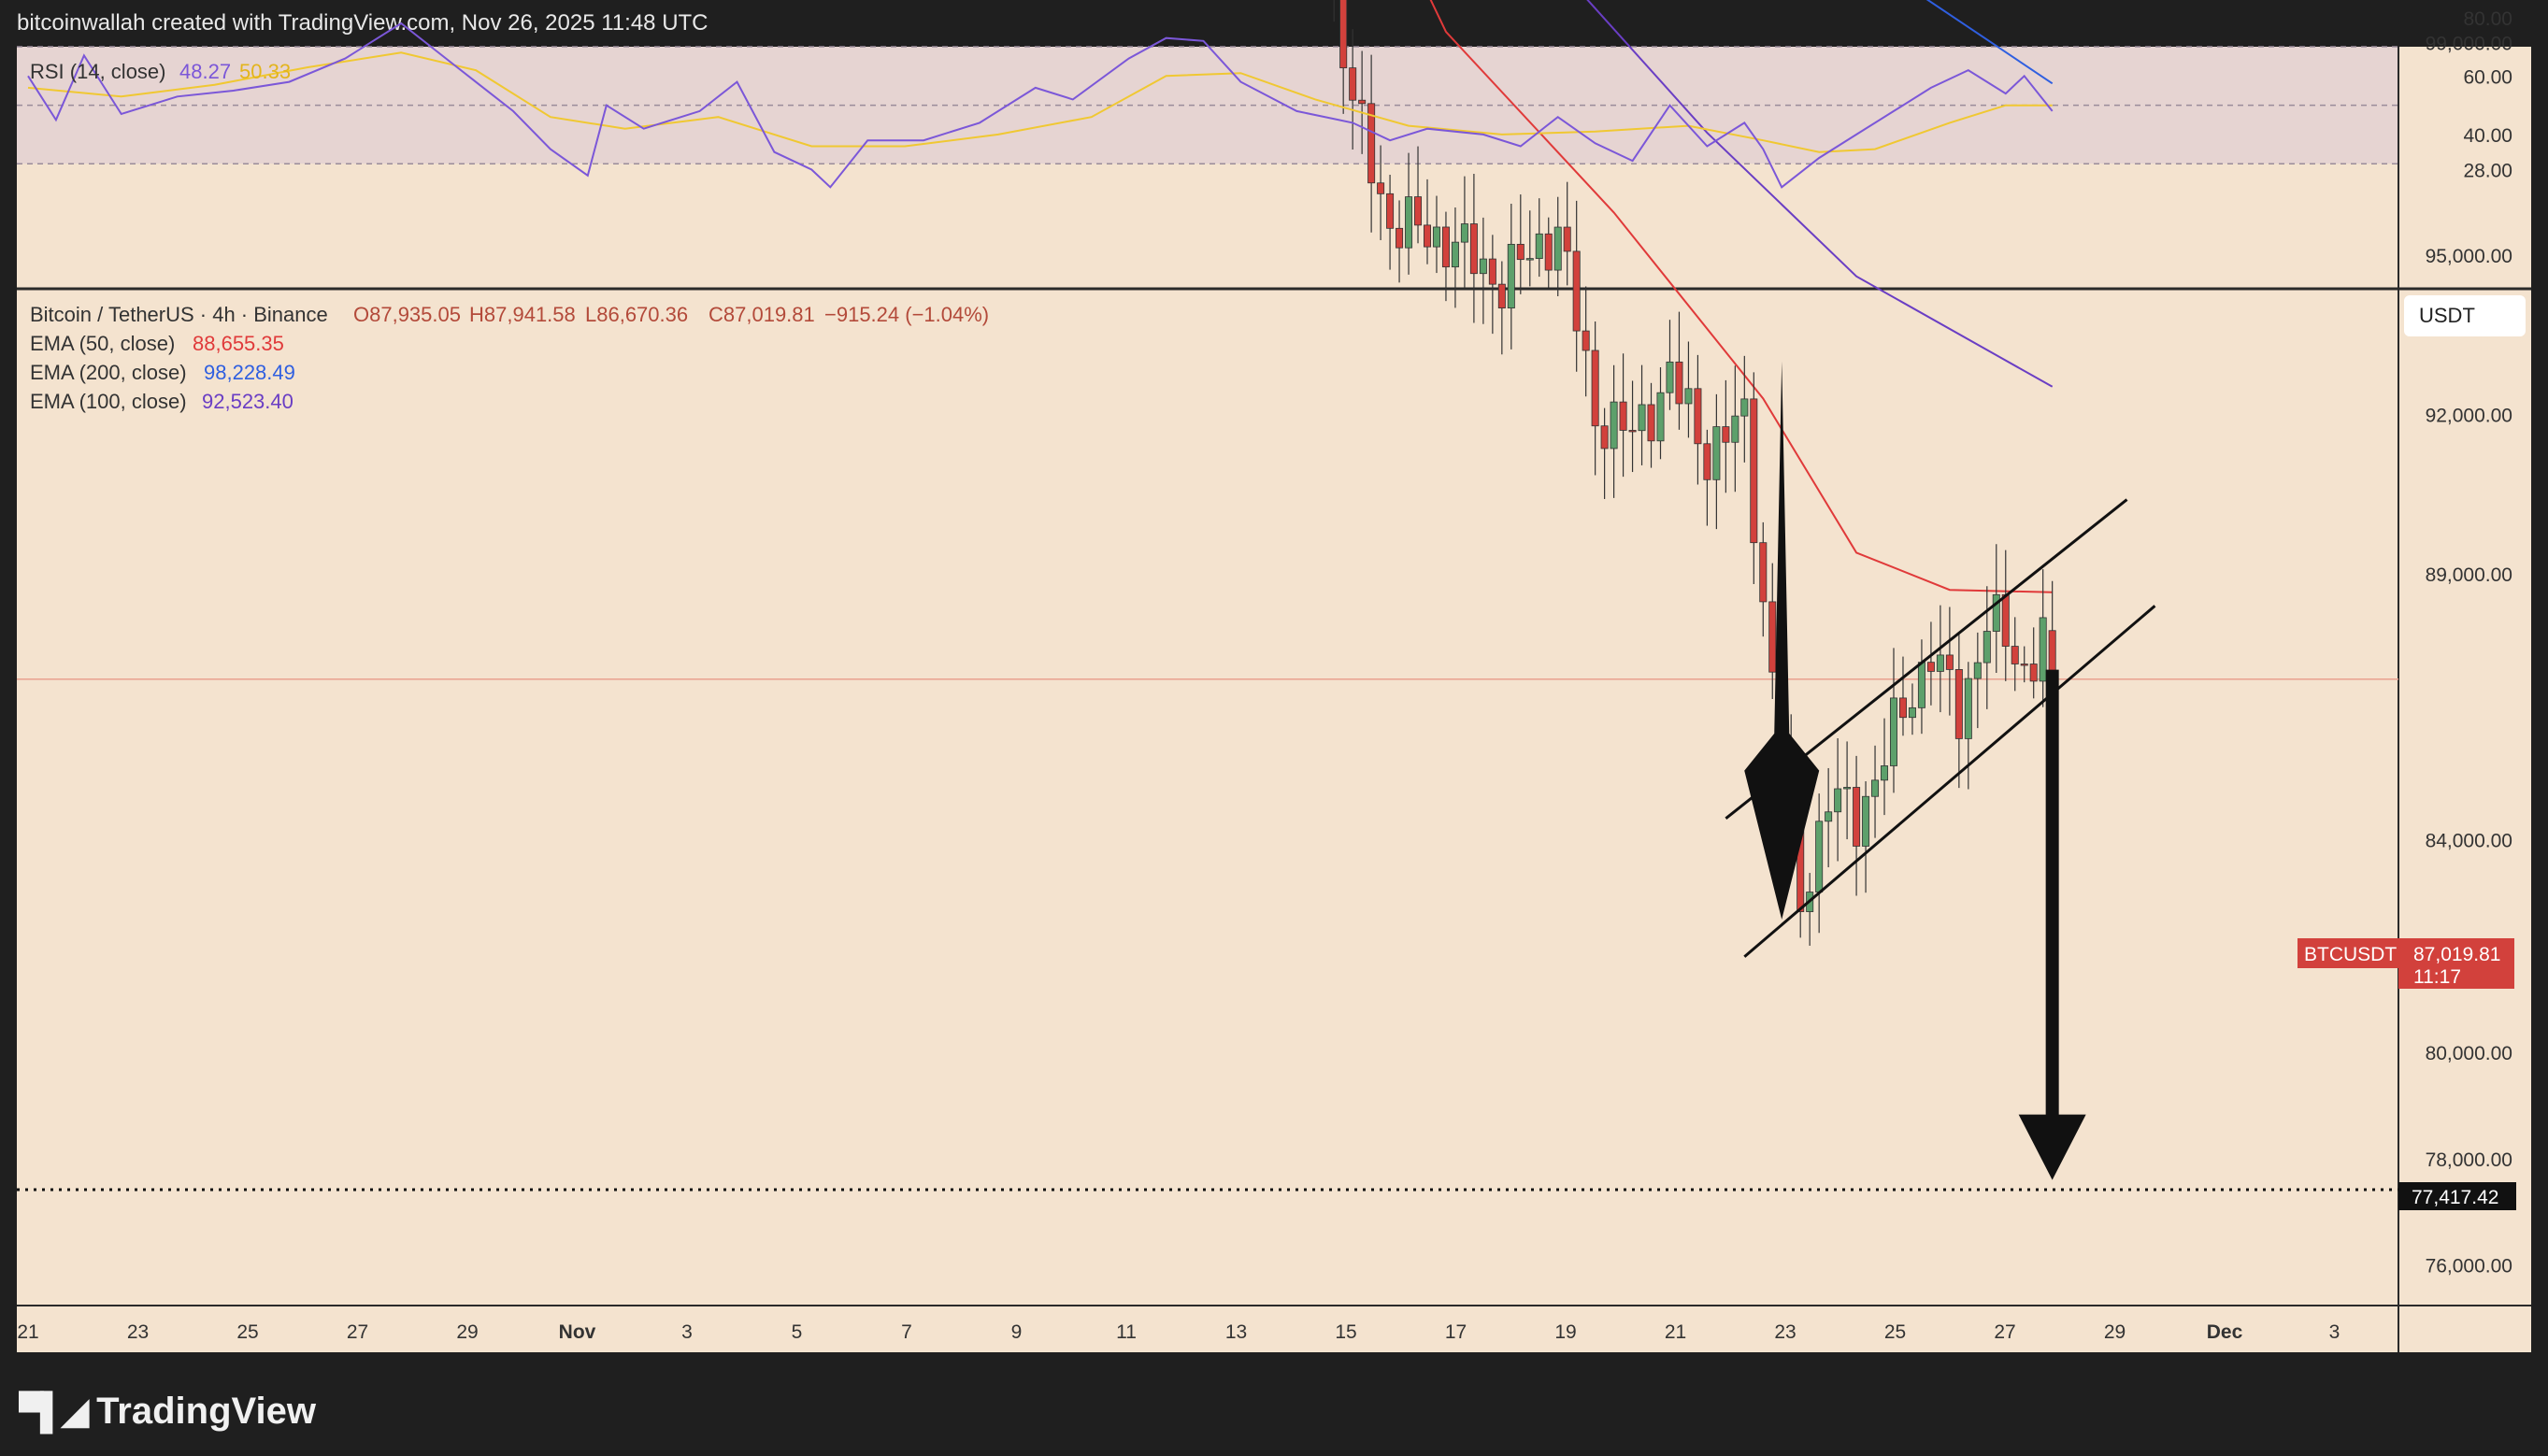 Image resolution: width=2548 pixels, height=1456 pixels. Describe the element at coordinates (1565, 1332) in the screenshot. I see `time-tick-label: 19` at that location.